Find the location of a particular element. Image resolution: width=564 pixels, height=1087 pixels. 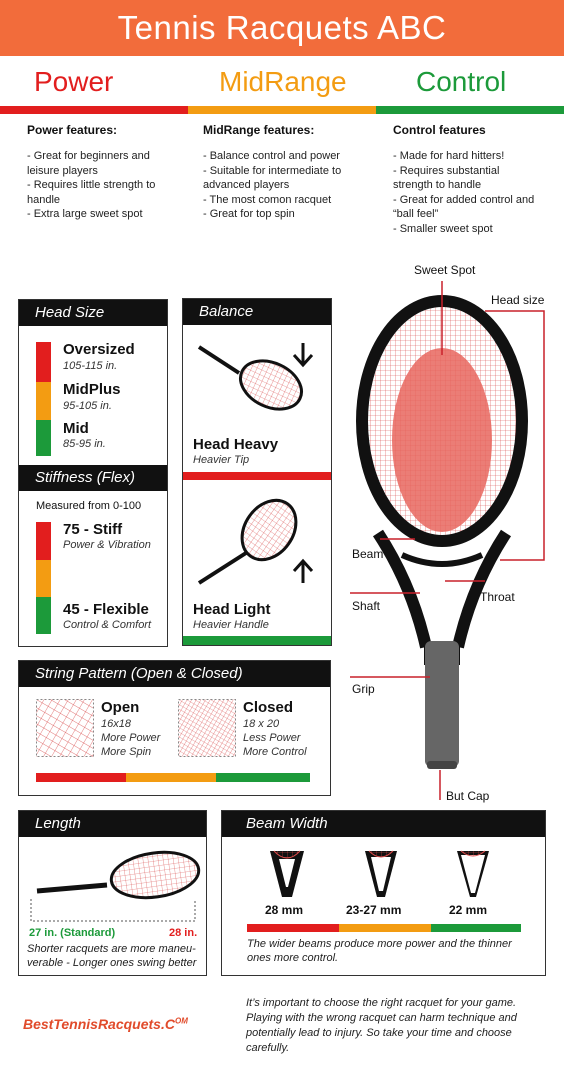

list-item: - Extra large sweet spot is located at coordinates (85, 214).